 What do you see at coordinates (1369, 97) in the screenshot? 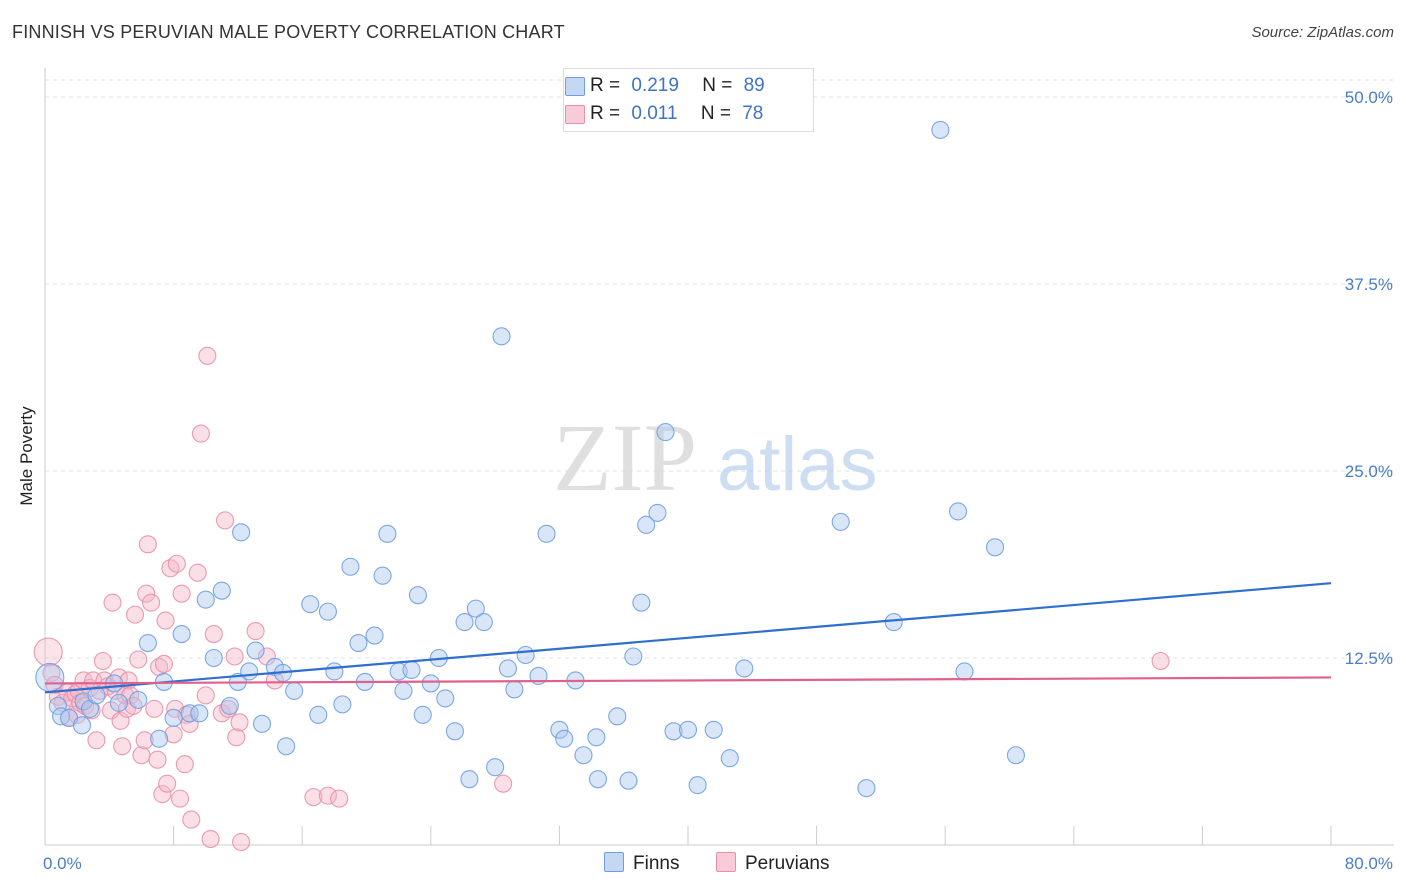
I see `y-tick-label: 50.0%` at bounding box center [1369, 97].